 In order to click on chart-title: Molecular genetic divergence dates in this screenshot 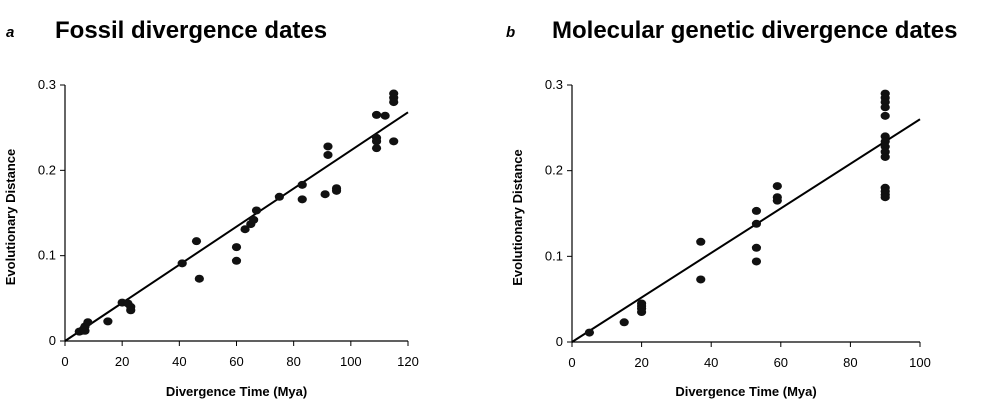, I will do `click(754, 30)`.